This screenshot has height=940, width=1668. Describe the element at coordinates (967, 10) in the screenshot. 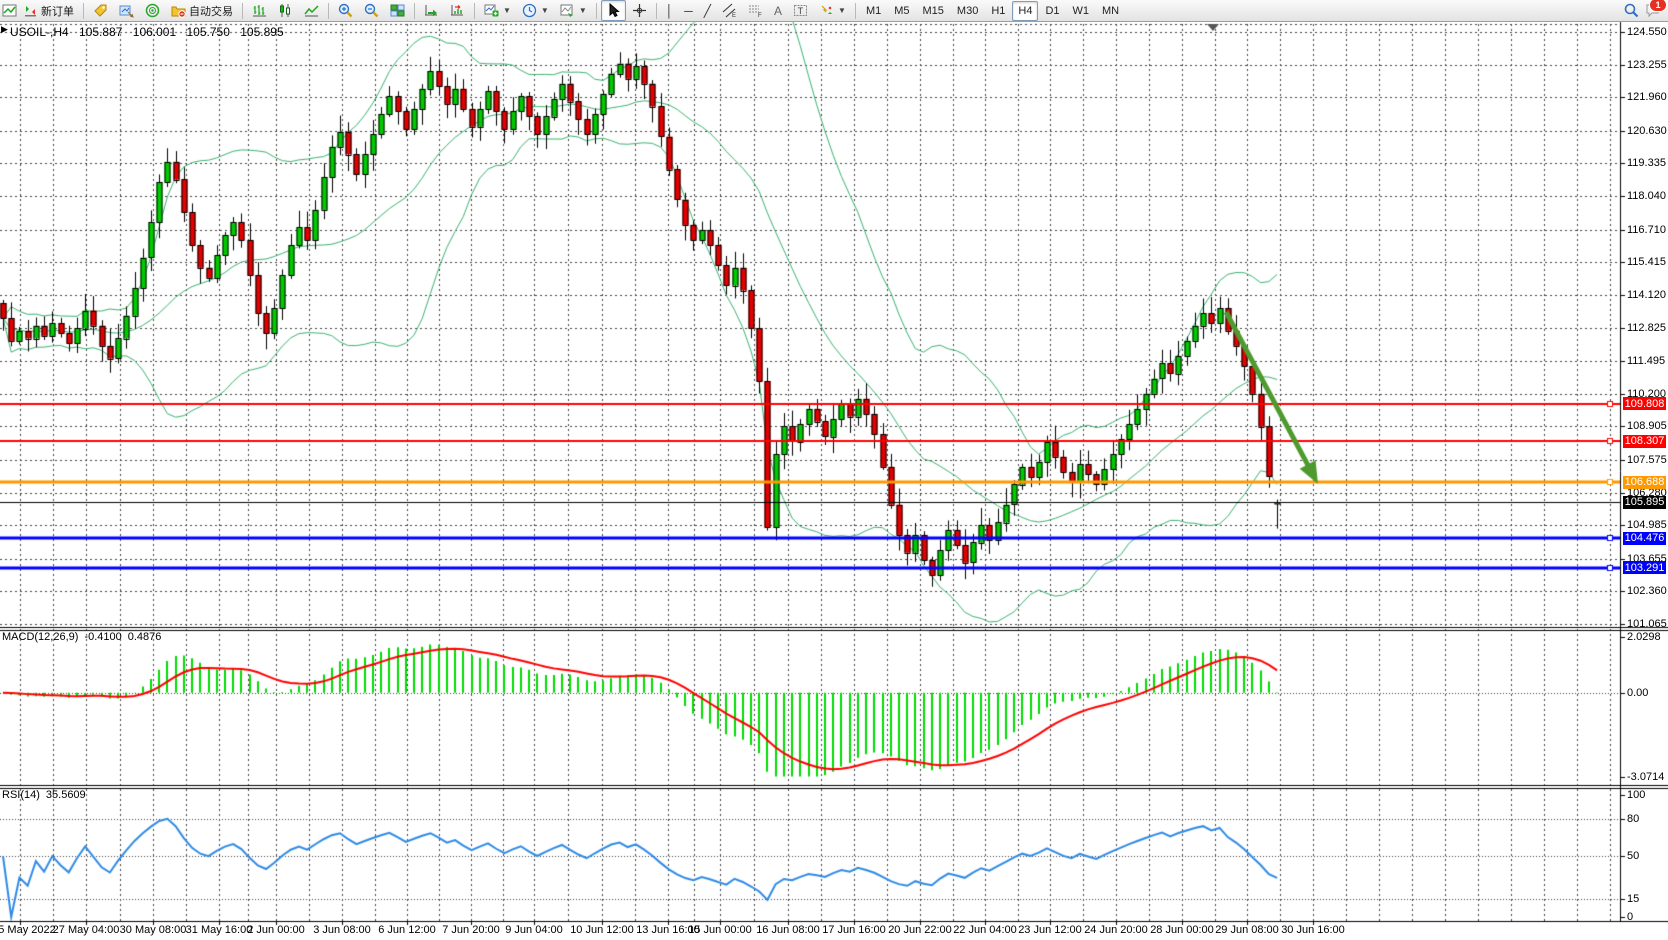

I see `timeframe-m30-button: M30` at that location.